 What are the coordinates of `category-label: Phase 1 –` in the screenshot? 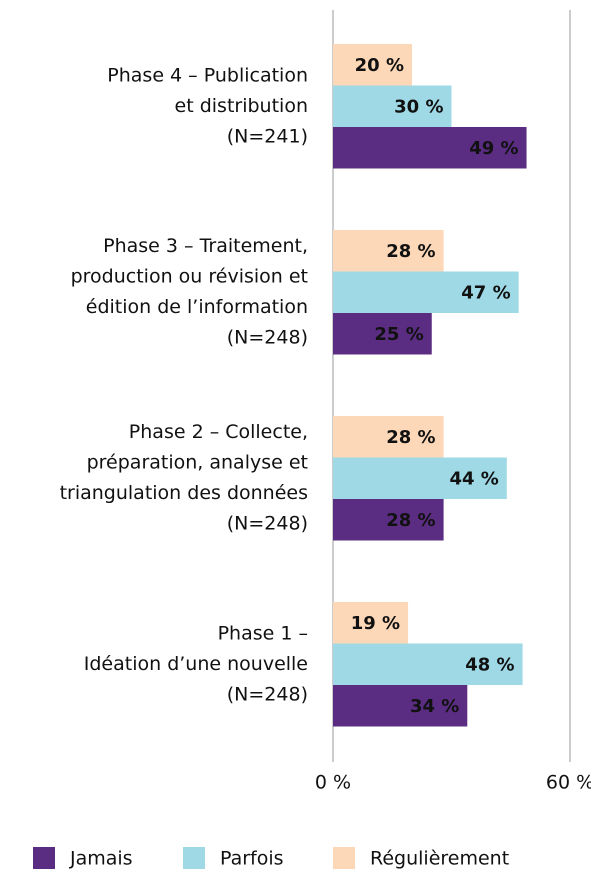 It's located at (263, 633).